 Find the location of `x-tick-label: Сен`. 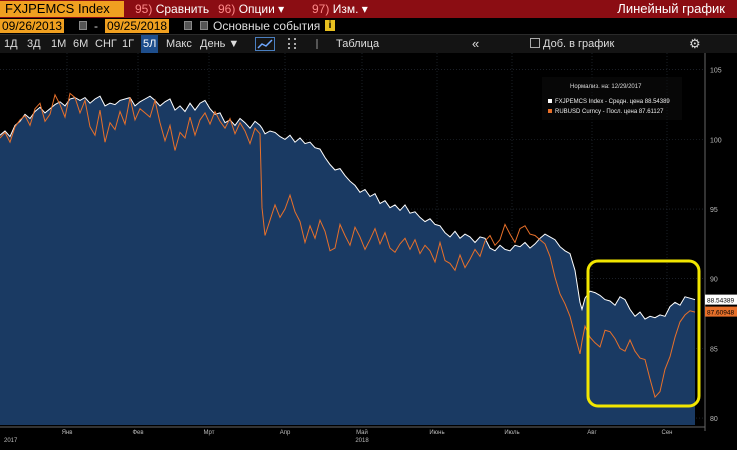

x-tick-label: Сен is located at coordinates (667, 433).